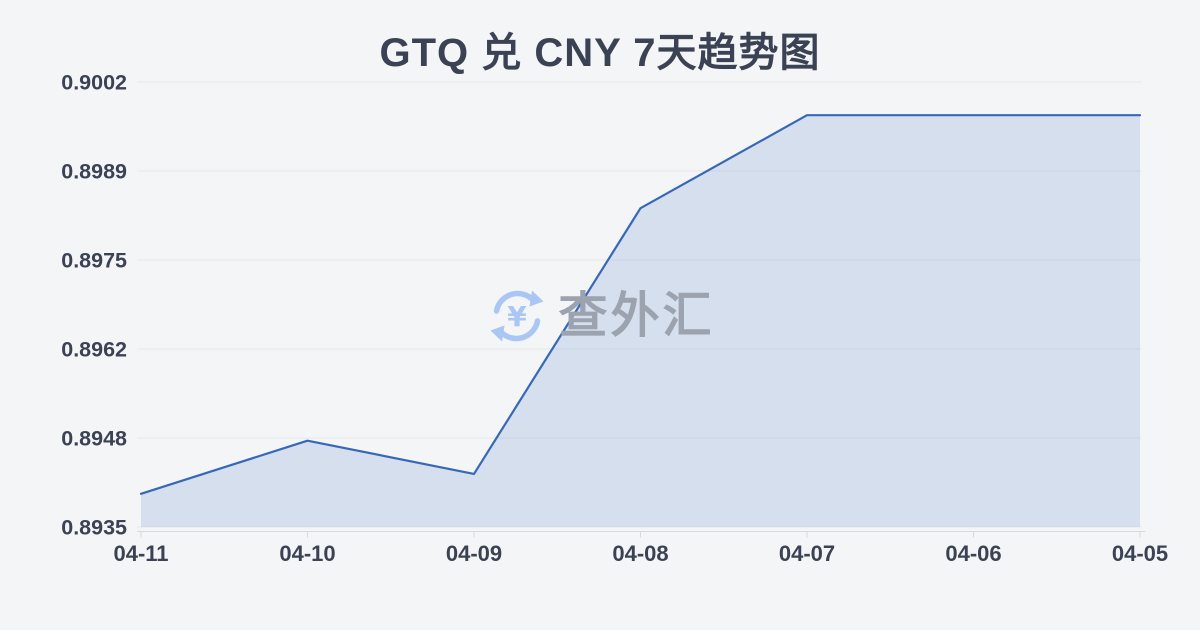  I want to click on x-tick-label: 04-07, so click(807, 553).